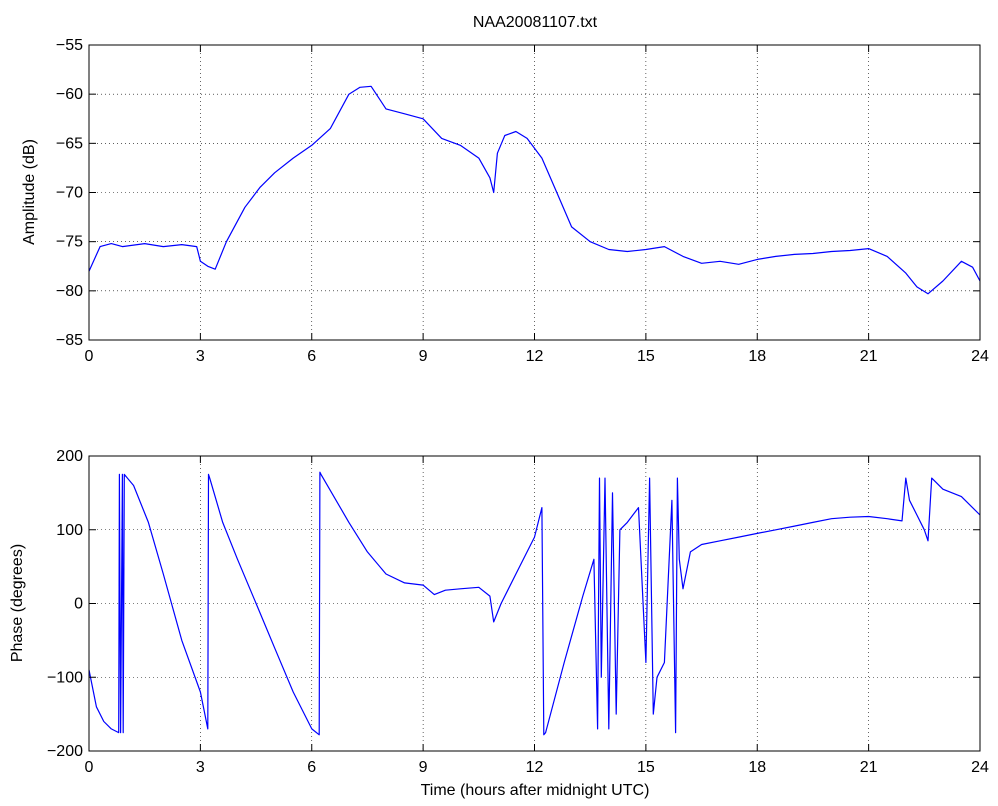  Describe the element at coordinates (646, 356) in the screenshot. I see `amplitude-x-tick-label: 15` at that location.